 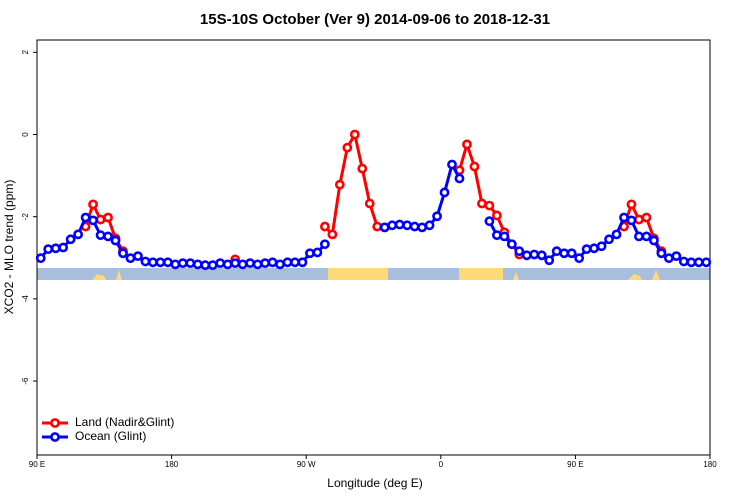 What do you see at coordinates (9, 247) in the screenshot?
I see `y-axis-label: XCO2 - MLO trend (ppm)` at bounding box center [9, 247].